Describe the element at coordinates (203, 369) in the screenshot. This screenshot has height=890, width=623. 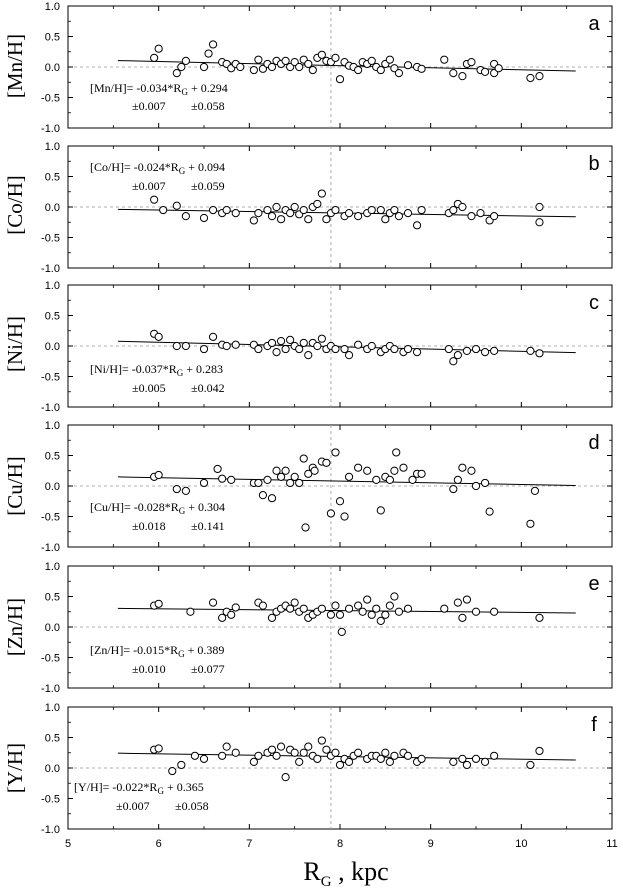
I see `fit-equation-part-b: + 0.283` at that location.